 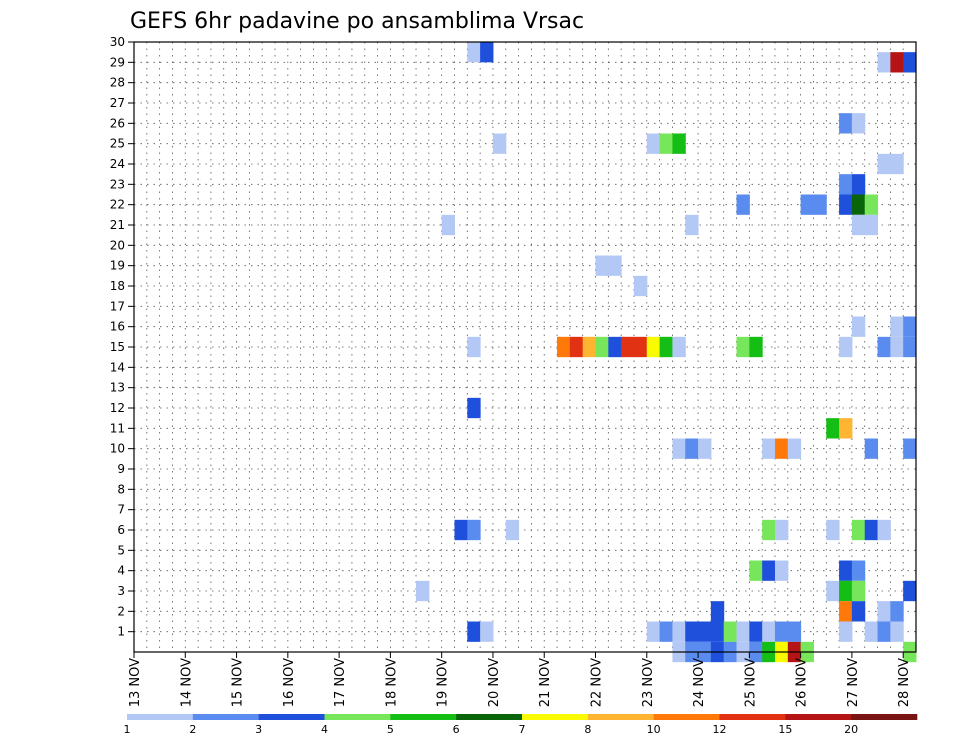 I want to click on y-tick-label: 4, so click(x=121, y=571).